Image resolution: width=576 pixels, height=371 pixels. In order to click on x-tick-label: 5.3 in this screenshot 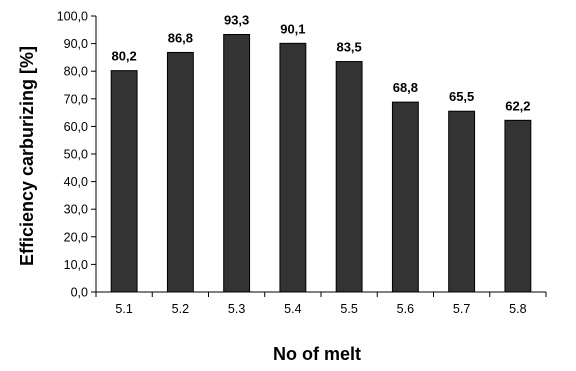, I will do `click(236, 309)`.